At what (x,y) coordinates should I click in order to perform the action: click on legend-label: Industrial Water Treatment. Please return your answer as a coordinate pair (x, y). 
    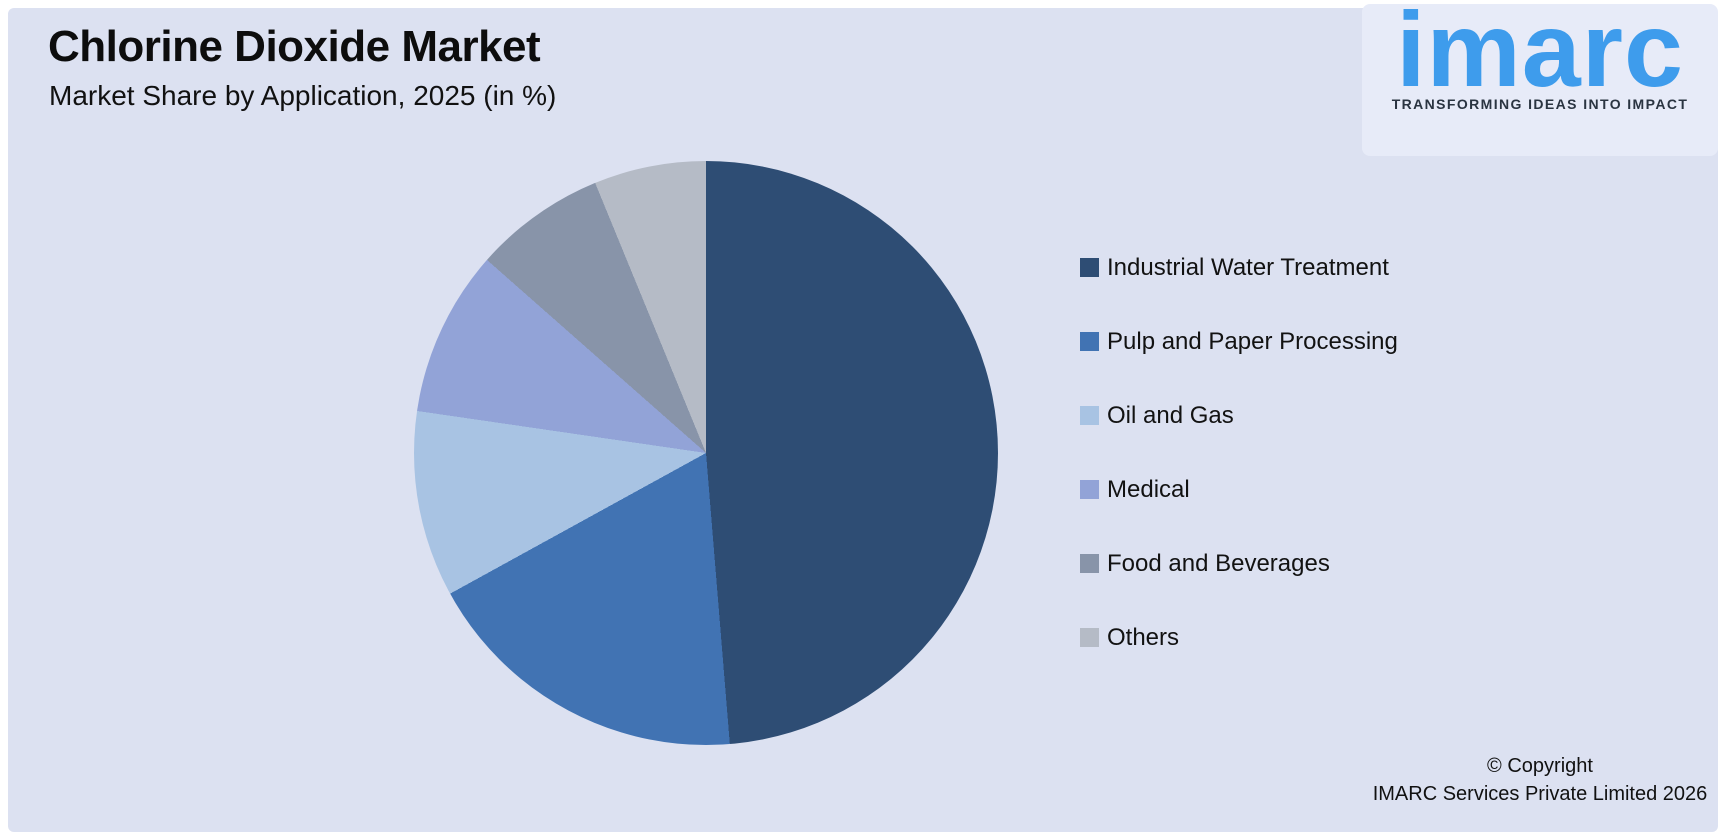
    Looking at the image, I should click on (1248, 267).